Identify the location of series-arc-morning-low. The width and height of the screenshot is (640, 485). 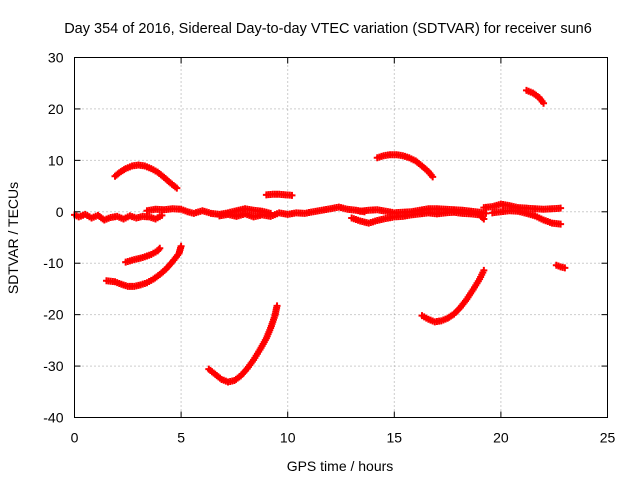
(143, 266).